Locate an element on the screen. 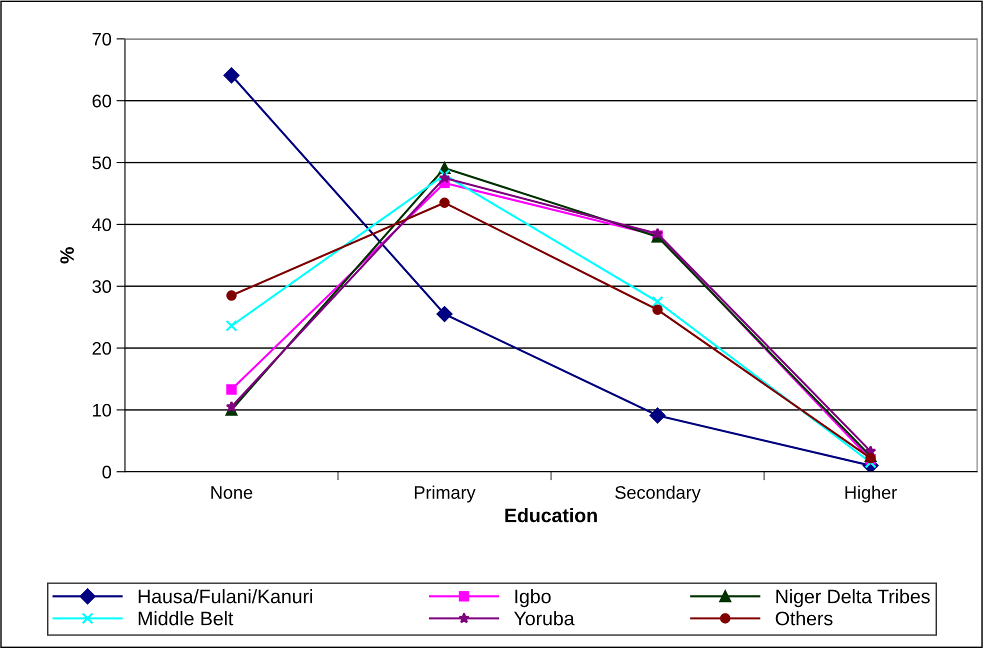 This screenshot has height=648, width=984. legend-label: Others is located at coordinates (804, 618).